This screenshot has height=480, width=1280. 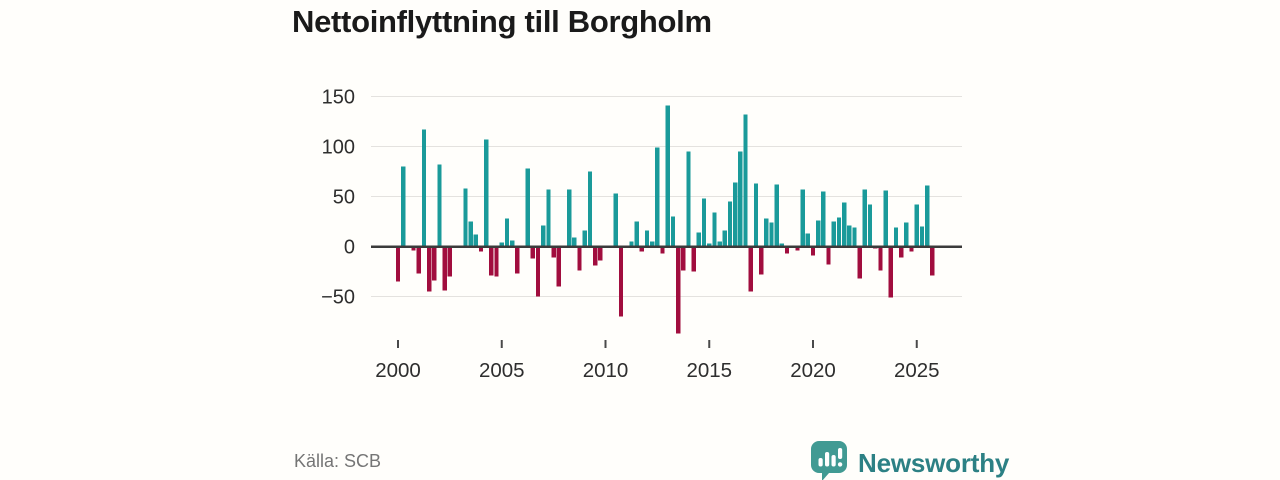 What do you see at coordinates (338, 148) in the screenshot?
I see `y-axis-label: 100` at bounding box center [338, 148].